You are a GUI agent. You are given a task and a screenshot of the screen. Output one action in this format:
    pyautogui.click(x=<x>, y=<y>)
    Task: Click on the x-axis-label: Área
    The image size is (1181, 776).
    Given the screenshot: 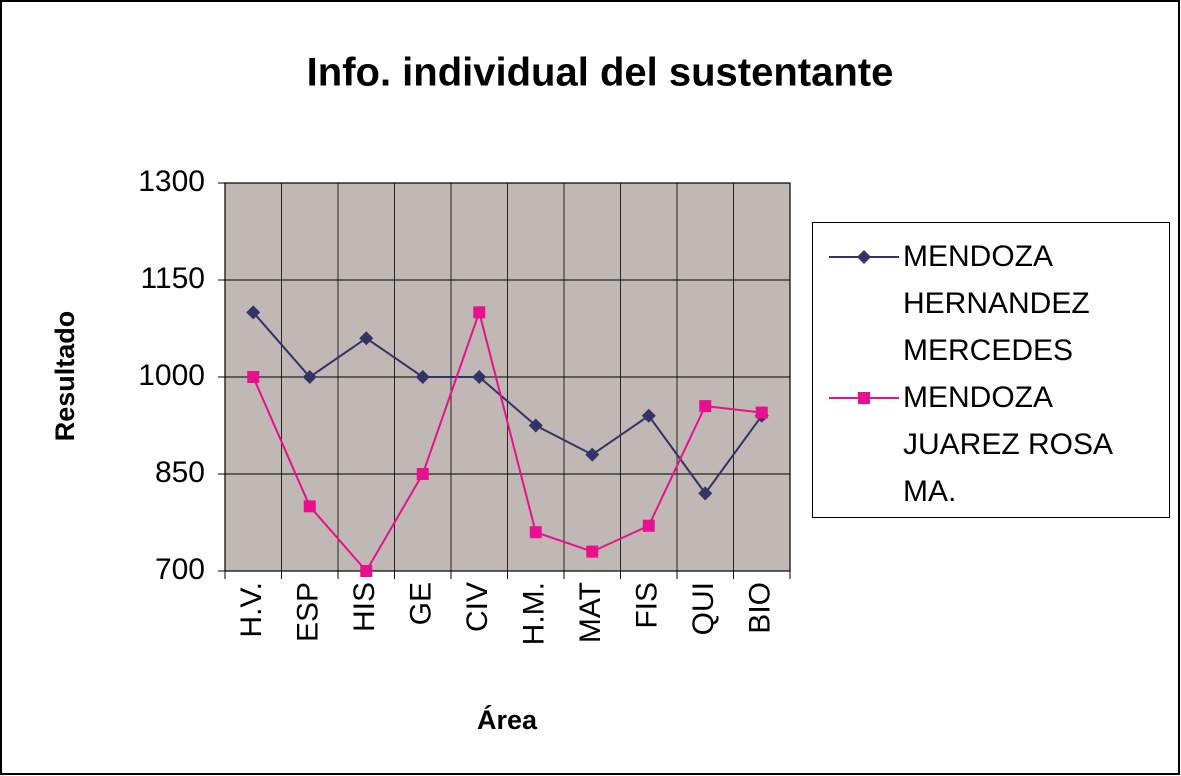 What is the action you would take?
    pyautogui.click(x=507, y=719)
    